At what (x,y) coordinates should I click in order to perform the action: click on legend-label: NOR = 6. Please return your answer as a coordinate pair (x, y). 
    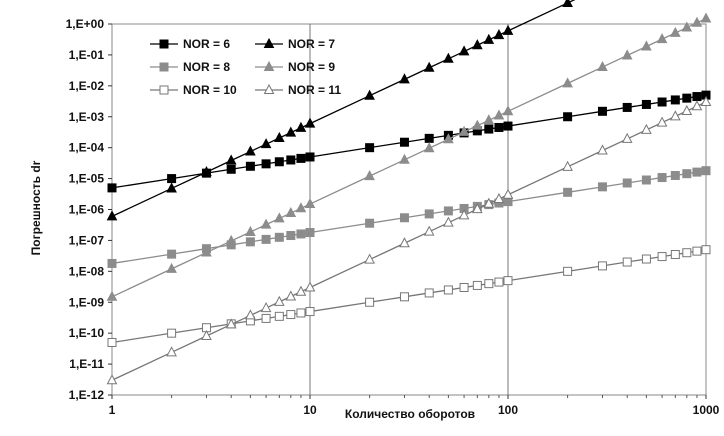
    Looking at the image, I should click on (206, 44).